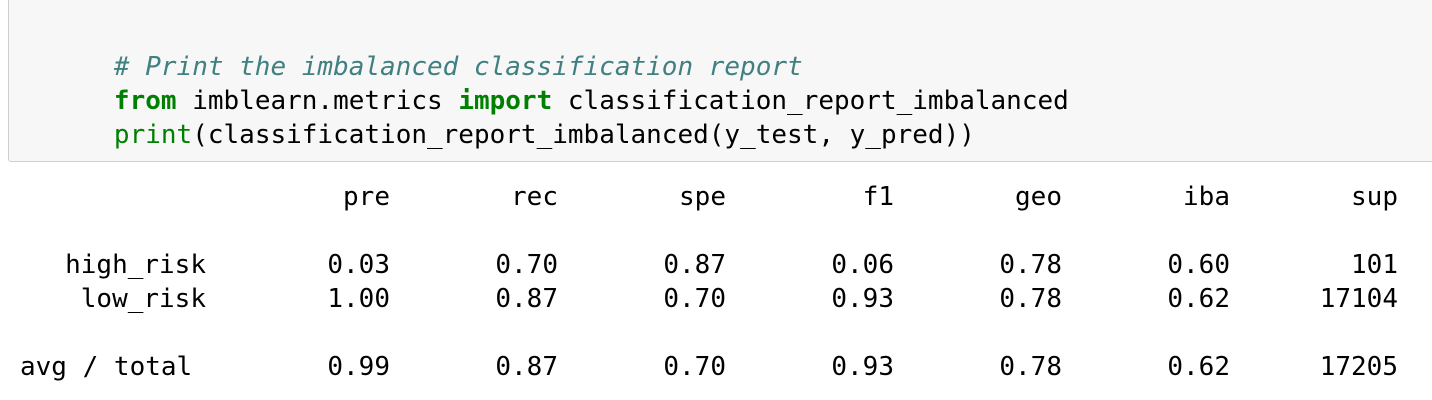  What do you see at coordinates (1198, 265) in the screenshot?
I see `report-cell: 0.60` at bounding box center [1198, 265].